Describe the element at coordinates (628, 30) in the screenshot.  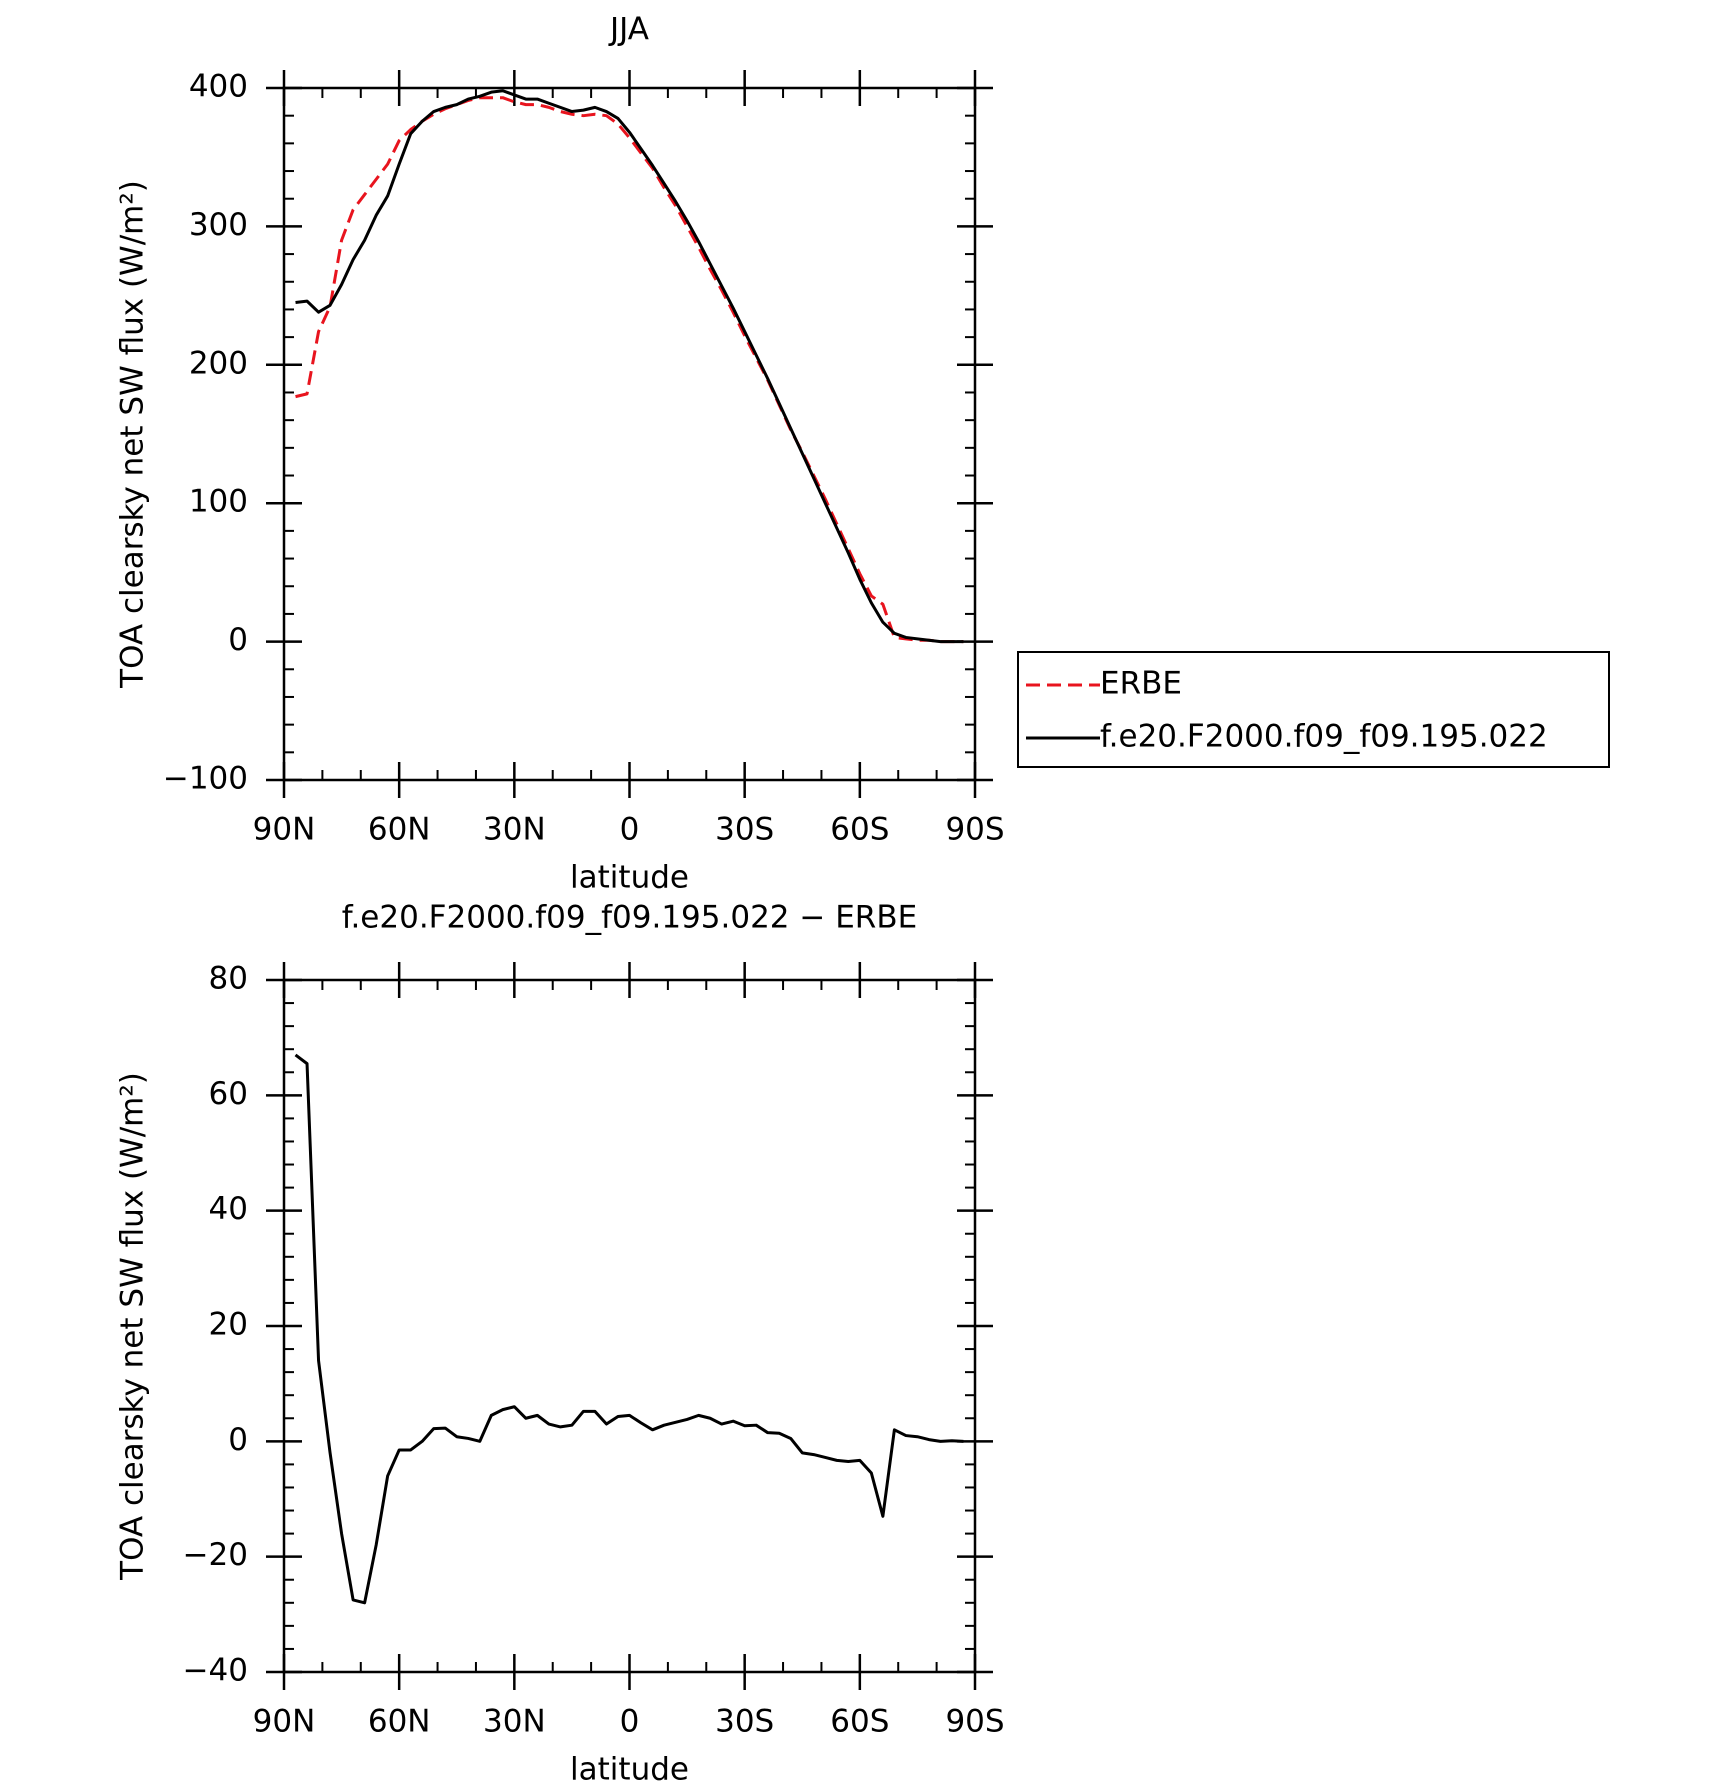
I see `chart-title: JJA` at that location.